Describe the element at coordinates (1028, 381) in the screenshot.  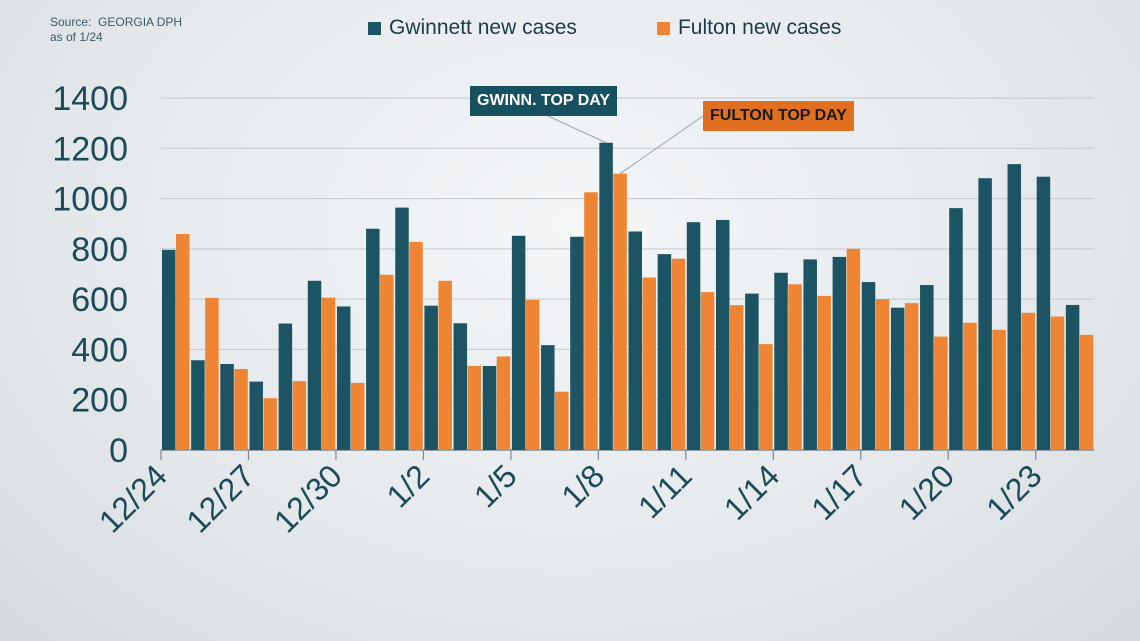
I see `bar-fulton-1/22` at that location.